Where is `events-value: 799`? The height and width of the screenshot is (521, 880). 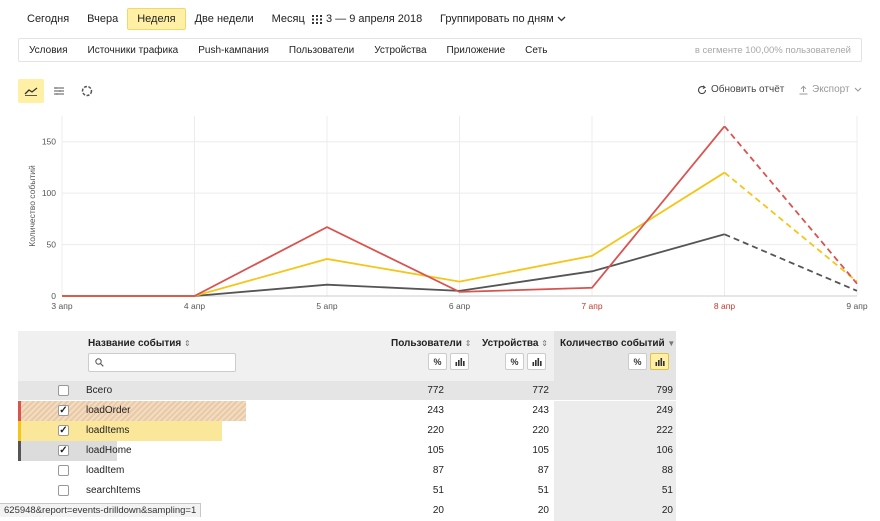 events-value: 799 is located at coordinates (664, 390).